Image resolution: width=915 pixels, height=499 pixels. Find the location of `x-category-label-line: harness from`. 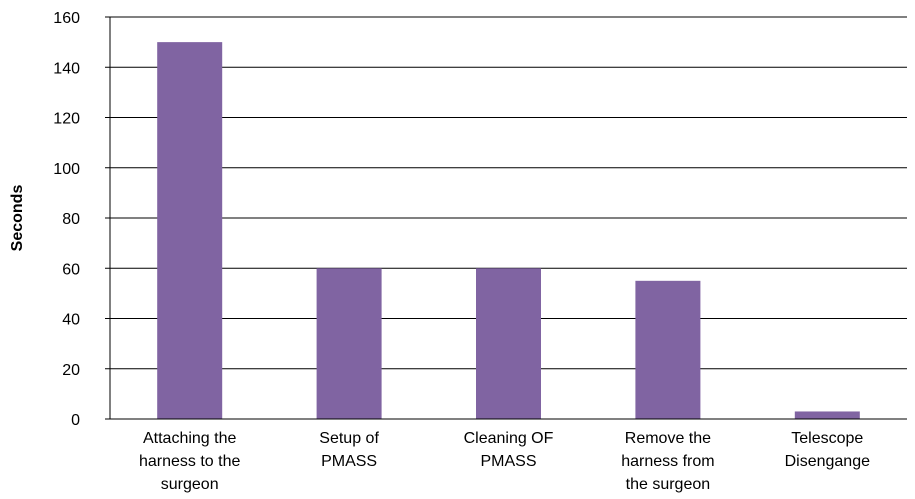

x-category-label-line: harness from is located at coordinates (667, 461).